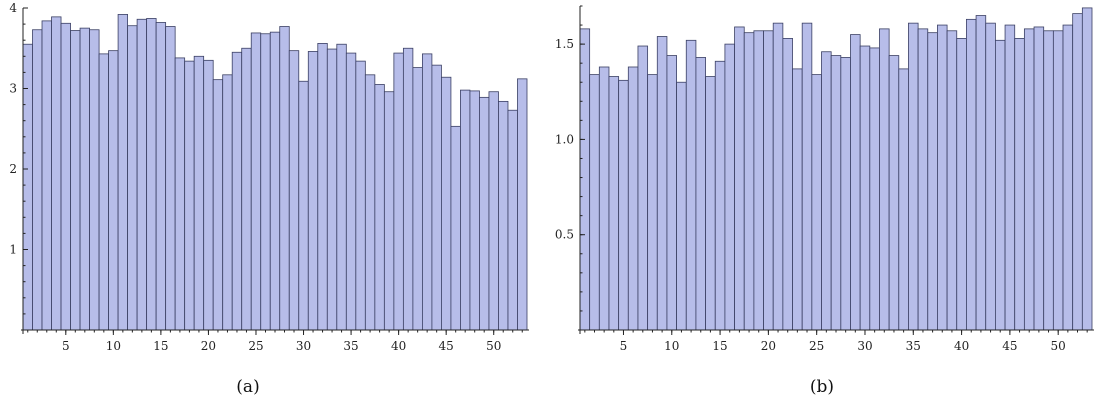 This screenshot has height=403, width=1097. I want to click on y-tick-label: 2, so click(13, 169).